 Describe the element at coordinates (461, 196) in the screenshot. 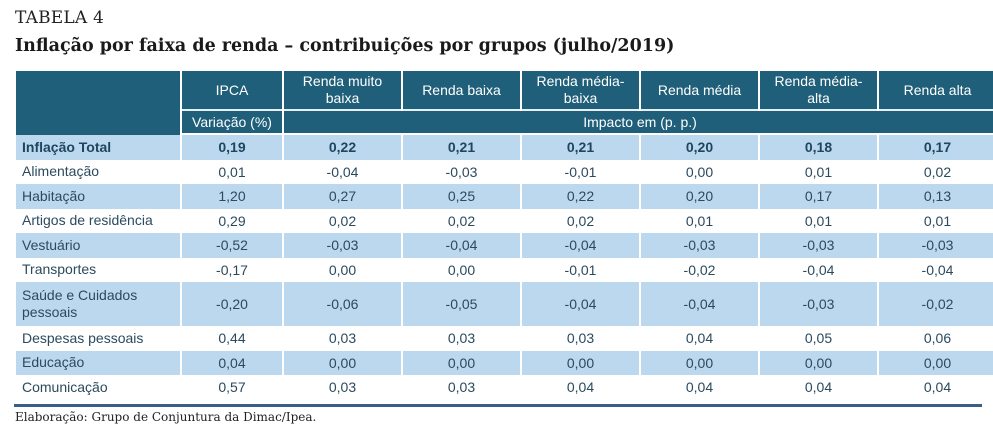

I see `table-cell: 0,25` at that location.